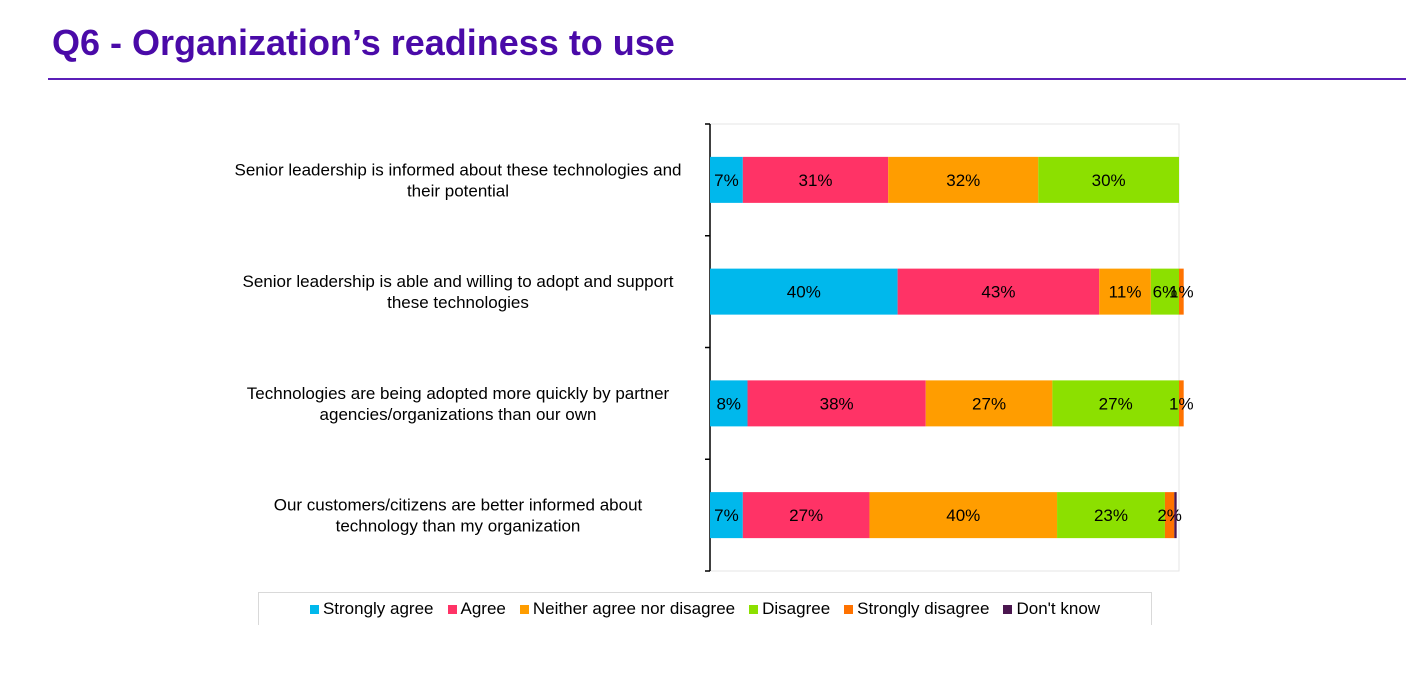 The width and height of the screenshot is (1406, 688). Describe the element at coordinates (483, 608) in the screenshot. I see `legend-label: Agree` at that location.